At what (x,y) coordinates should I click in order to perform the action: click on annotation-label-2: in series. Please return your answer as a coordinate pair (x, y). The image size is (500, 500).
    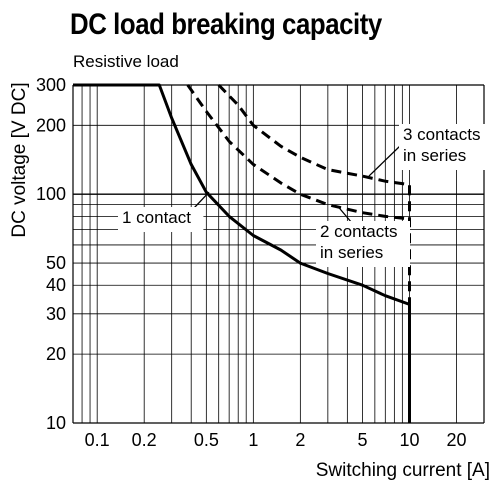
    Looking at the image, I should click on (351, 252).